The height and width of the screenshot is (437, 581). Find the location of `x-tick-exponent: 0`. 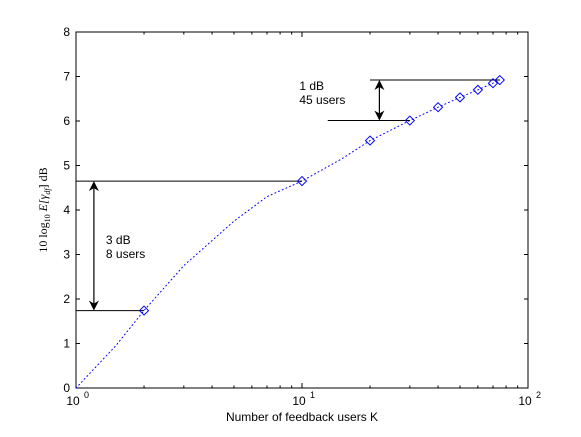

x-tick-exponent: 0 is located at coordinates (86, 395).